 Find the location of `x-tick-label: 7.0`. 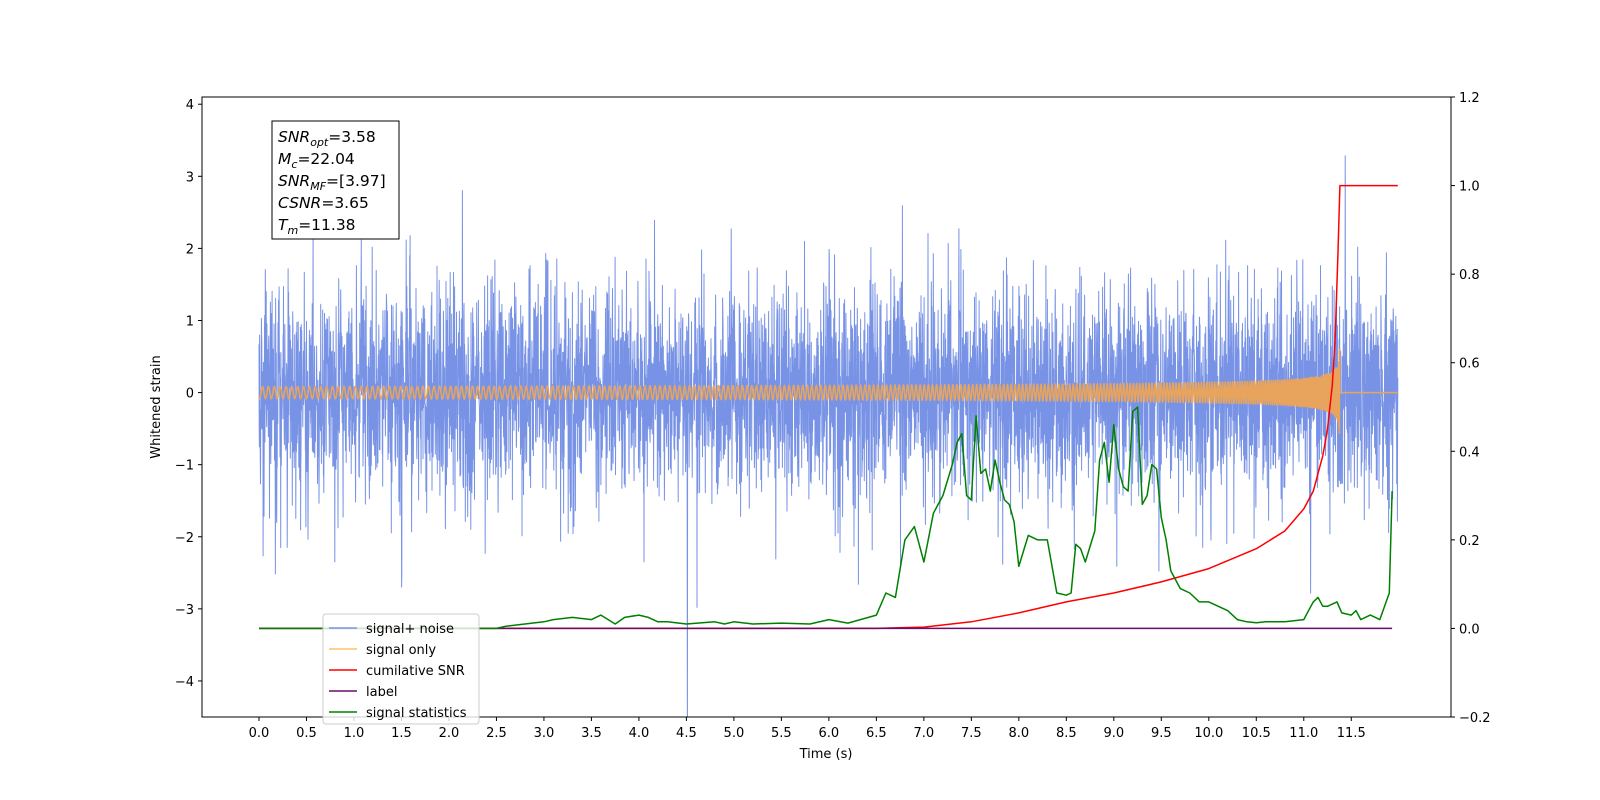

x-tick-label: 7.0 is located at coordinates (924, 733).